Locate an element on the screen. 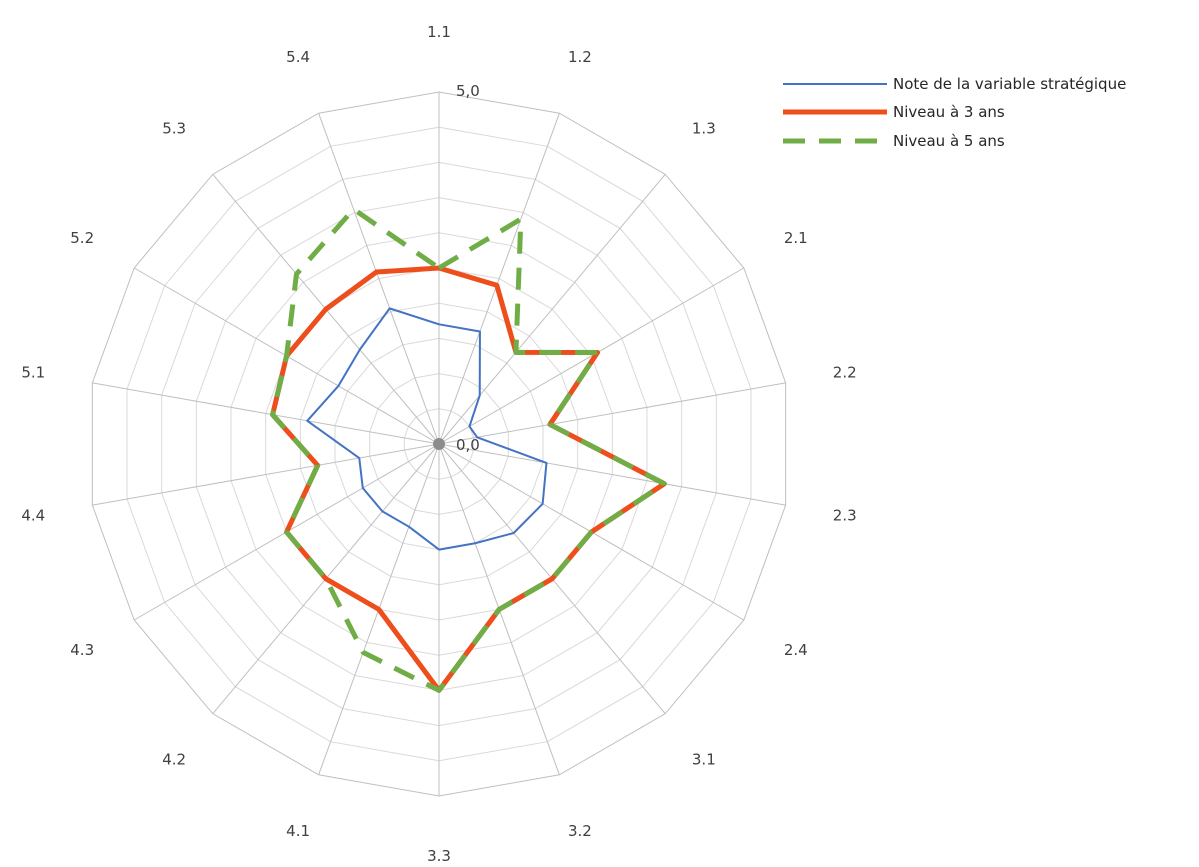 The width and height of the screenshot is (1199, 867). legend-label-3ans: Niveau à 3 ans is located at coordinates (949, 112).